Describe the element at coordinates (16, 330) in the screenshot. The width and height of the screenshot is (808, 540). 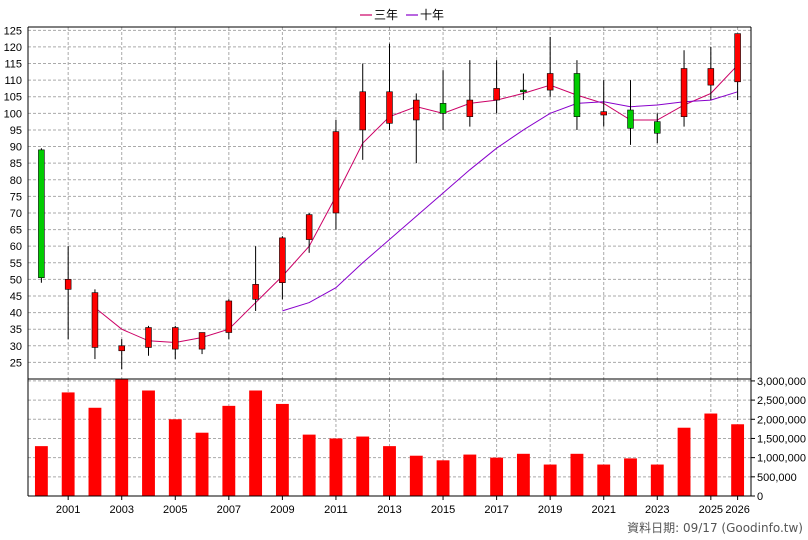
I see `price-tick-label: 35` at that location.